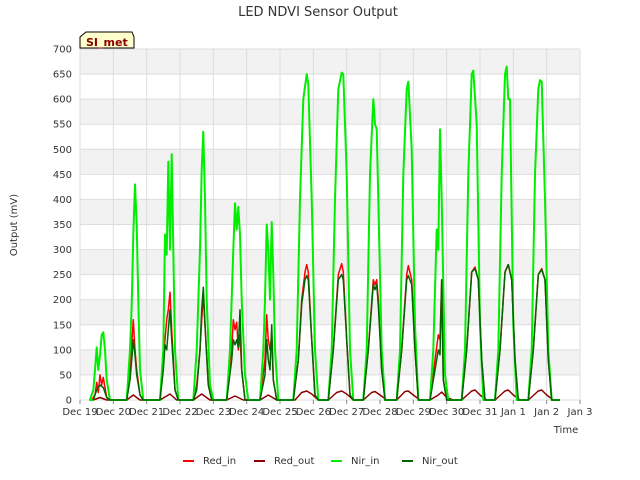  Describe the element at coordinates (62, 150) in the screenshot. I see `y-tick-label: 500` at that location.